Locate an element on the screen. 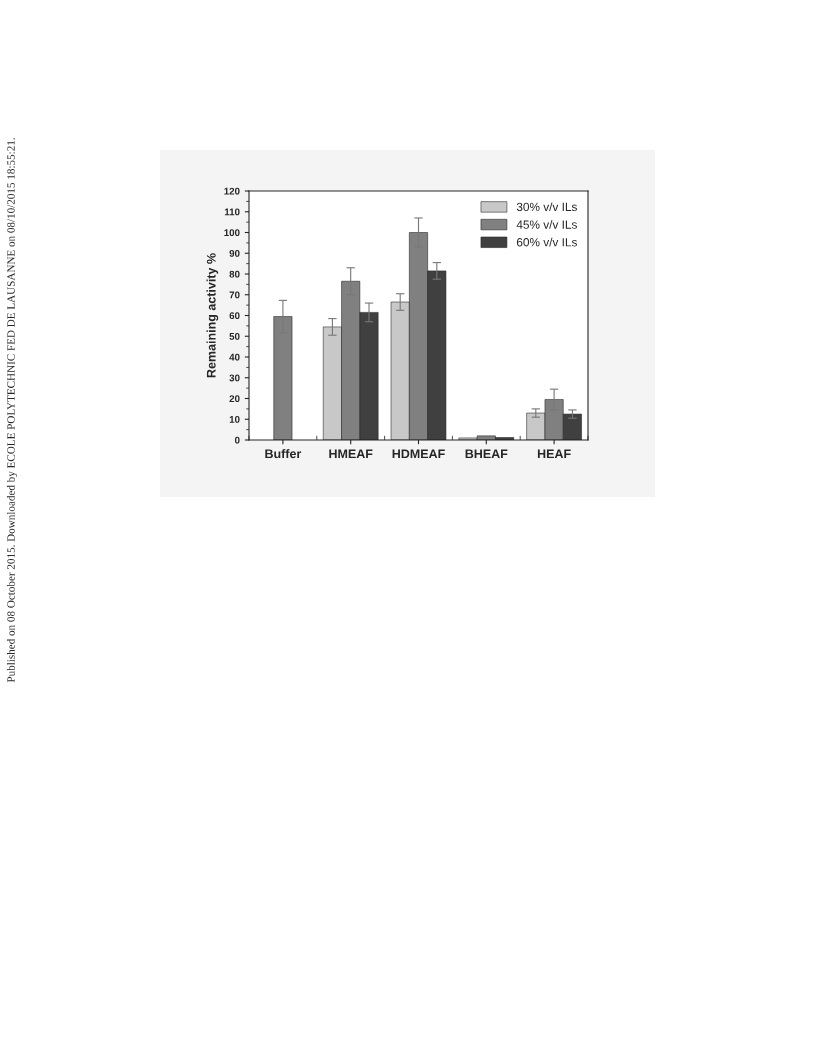 The height and width of the screenshot is (1056, 816). y-tick-label: 90 is located at coordinates (234, 253).